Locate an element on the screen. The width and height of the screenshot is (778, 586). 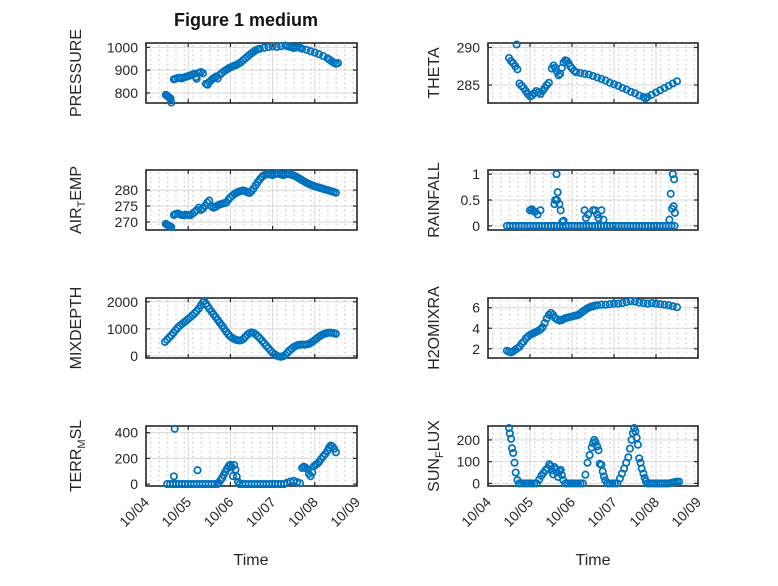
ylabel-subscript: F is located at coordinates (440, 455).